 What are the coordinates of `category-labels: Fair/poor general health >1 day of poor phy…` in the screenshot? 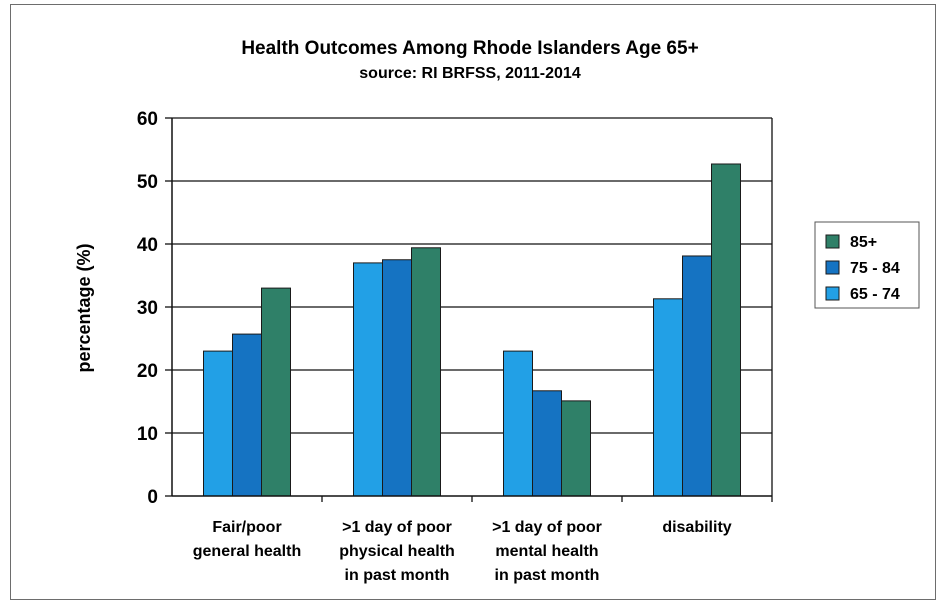 It's located at (462, 551).